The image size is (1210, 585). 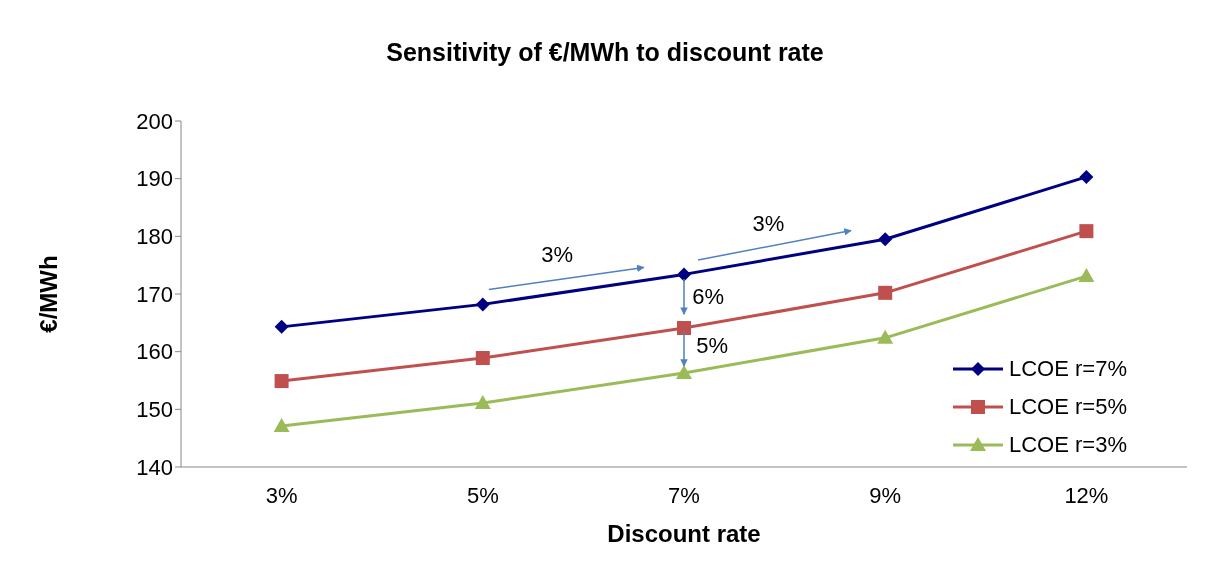 What do you see at coordinates (708, 296) in the screenshot?
I see `annotation: 6%` at bounding box center [708, 296].